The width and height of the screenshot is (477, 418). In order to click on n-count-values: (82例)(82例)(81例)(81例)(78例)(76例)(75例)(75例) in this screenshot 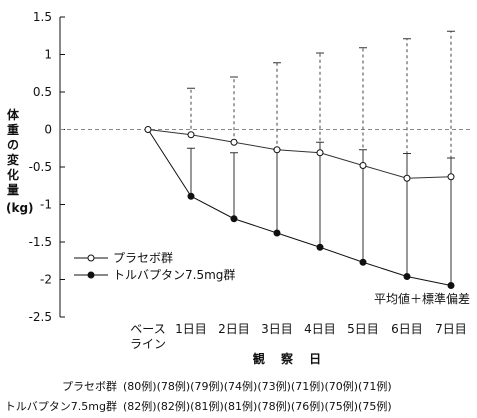, I will do `click(257, 406)`.